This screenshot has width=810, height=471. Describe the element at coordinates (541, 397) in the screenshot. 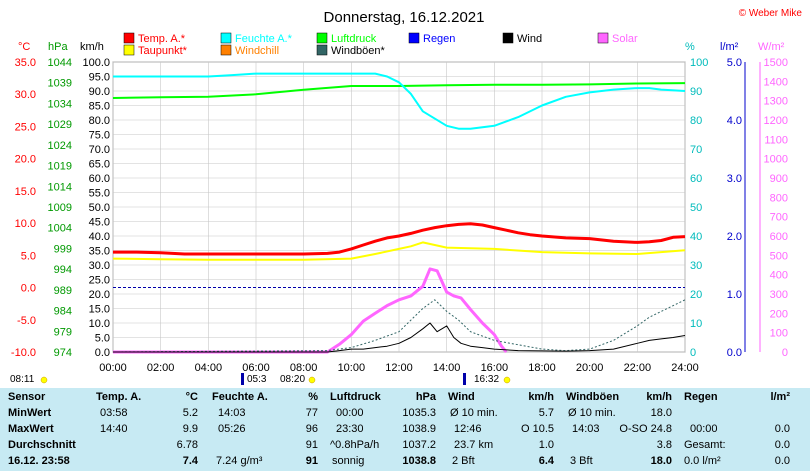

I see `stats-unit-wind: km/h` at that location.